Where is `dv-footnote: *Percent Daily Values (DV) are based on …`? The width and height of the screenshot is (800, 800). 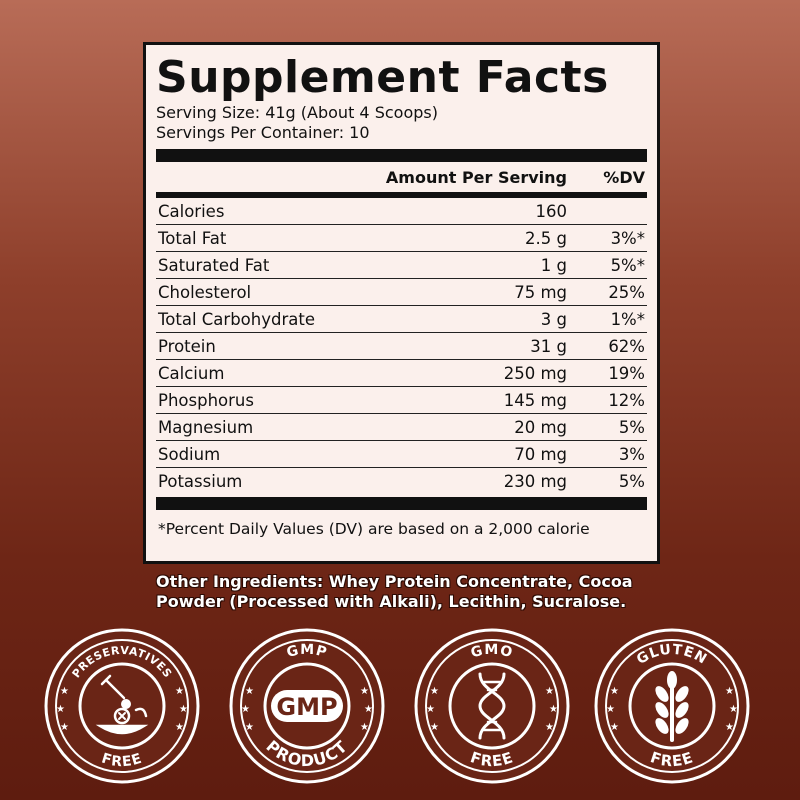
dv-footnote: *Percent Daily Values (DV) are based on … is located at coordinates (374, 529).